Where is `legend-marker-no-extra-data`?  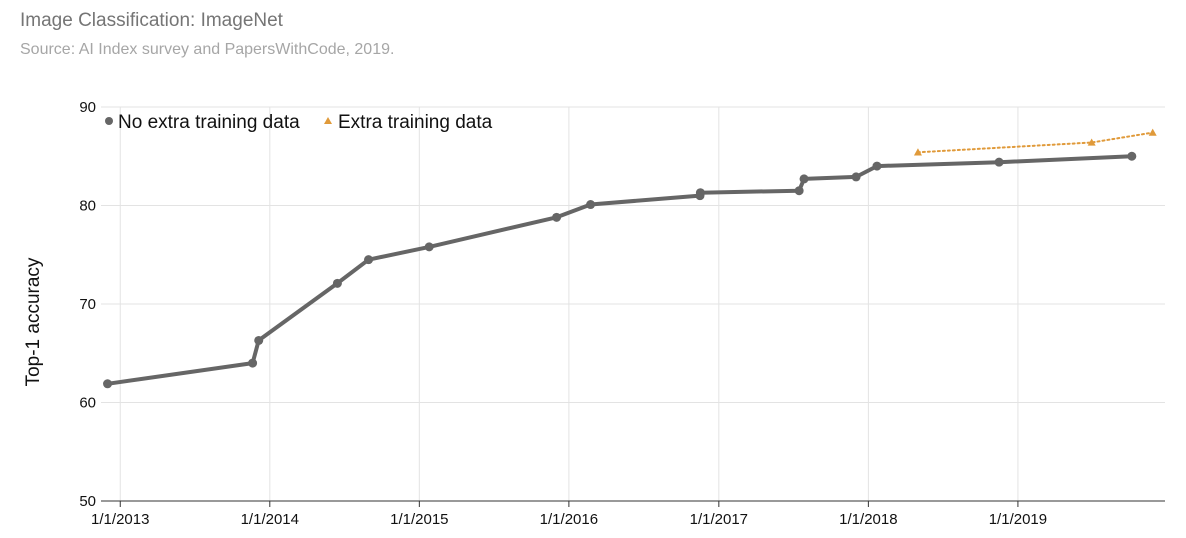 legend-marker-no-extra-data is located at coordinates (109, 121).